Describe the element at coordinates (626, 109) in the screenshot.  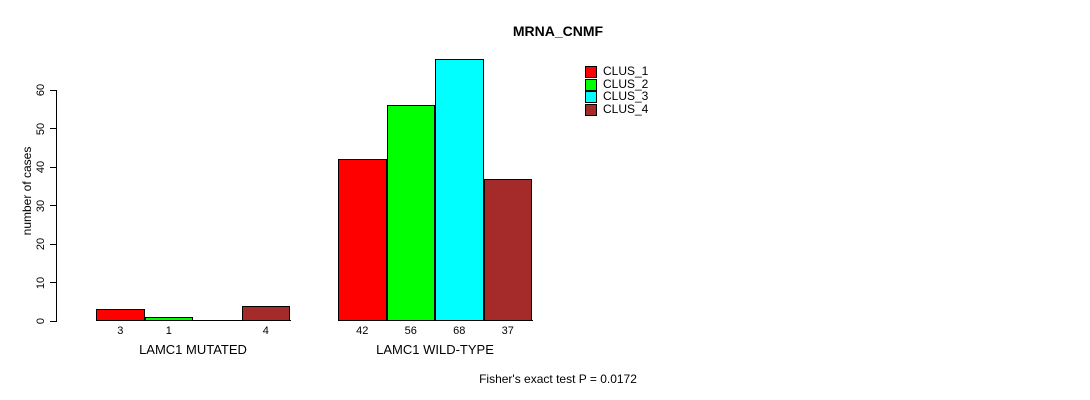
I see `legend-label: CLUS_4` at that location.